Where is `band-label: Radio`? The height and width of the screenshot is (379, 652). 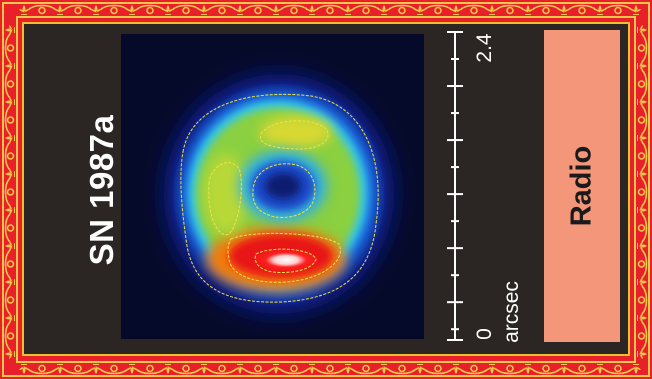 band-label: Radio is located at coordinates (581, 186).